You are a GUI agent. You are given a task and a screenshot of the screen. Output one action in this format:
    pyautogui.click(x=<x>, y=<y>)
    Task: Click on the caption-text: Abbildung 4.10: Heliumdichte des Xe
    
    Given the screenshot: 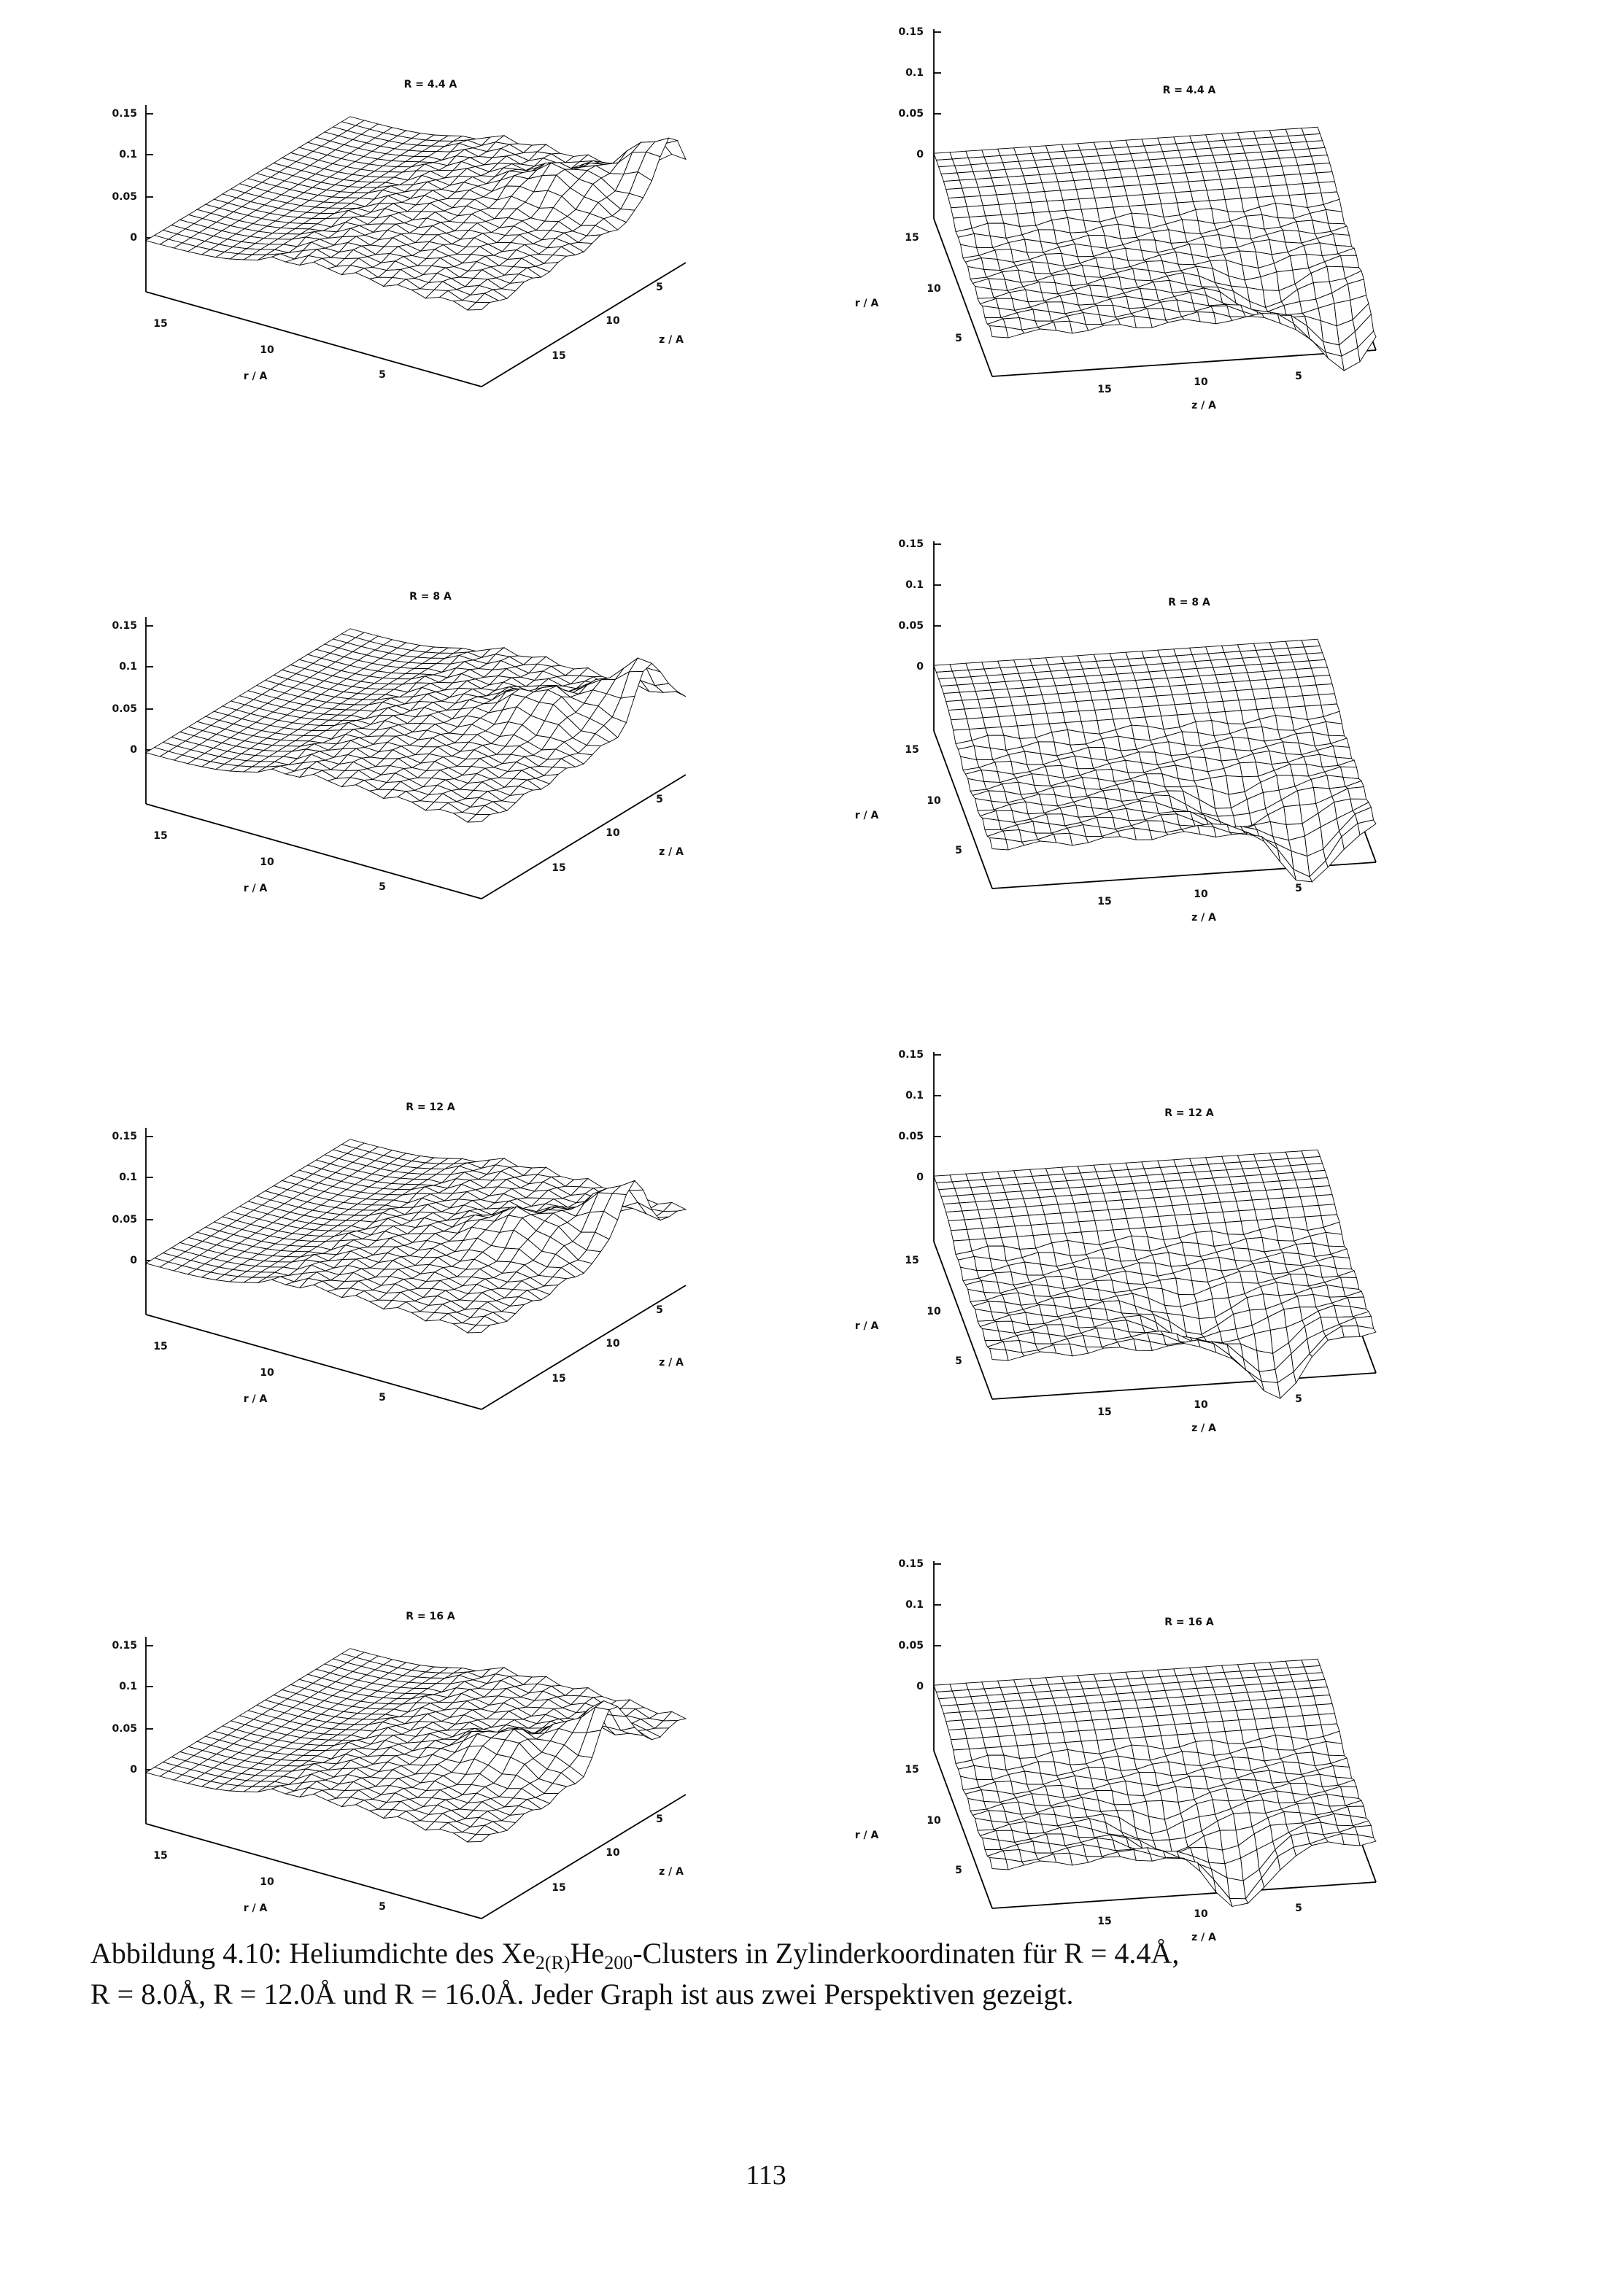 What is the action you would take?
    pyautogui.click(x=312, y=1953)
    